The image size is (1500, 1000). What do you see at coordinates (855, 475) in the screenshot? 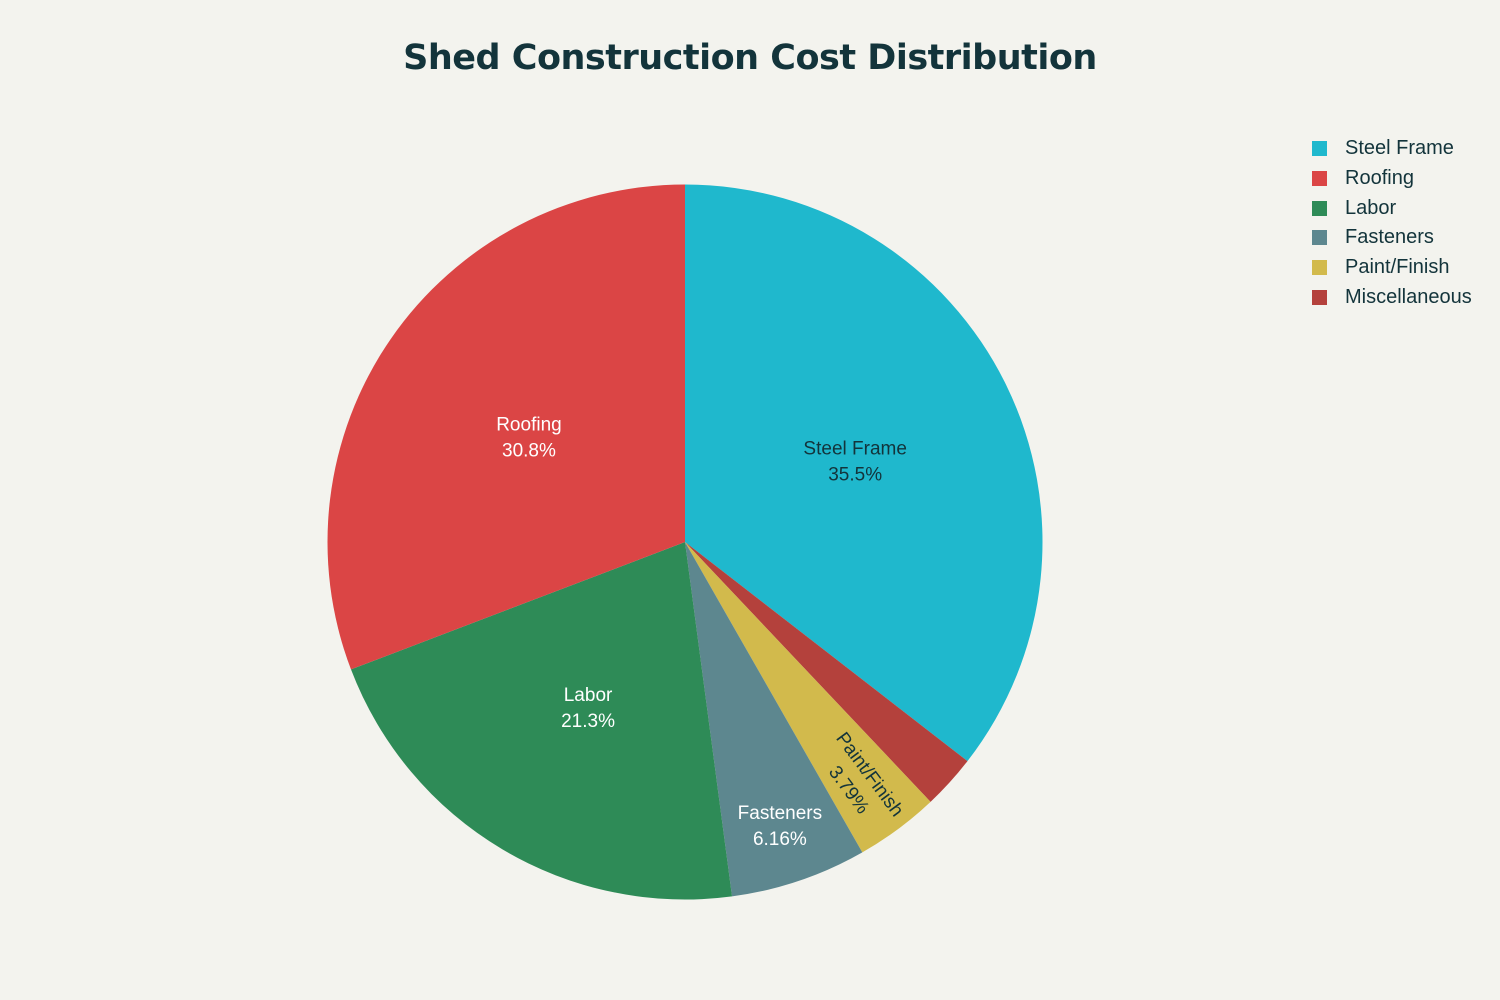
I see `slice-label-percent: 35.5%` at bounding box center [855, 475].